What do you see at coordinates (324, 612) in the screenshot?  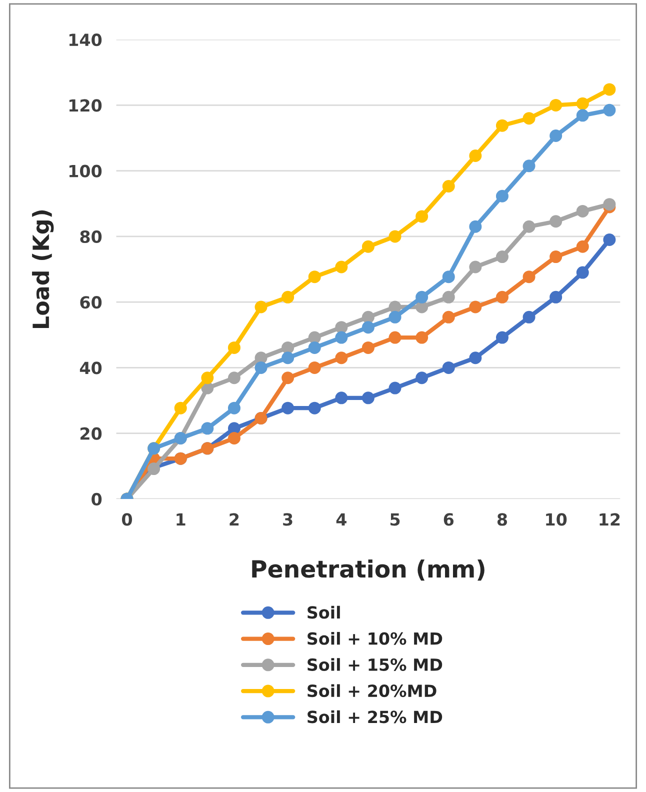 I see `legend-label: Soil` at bounding box center [324, 612].